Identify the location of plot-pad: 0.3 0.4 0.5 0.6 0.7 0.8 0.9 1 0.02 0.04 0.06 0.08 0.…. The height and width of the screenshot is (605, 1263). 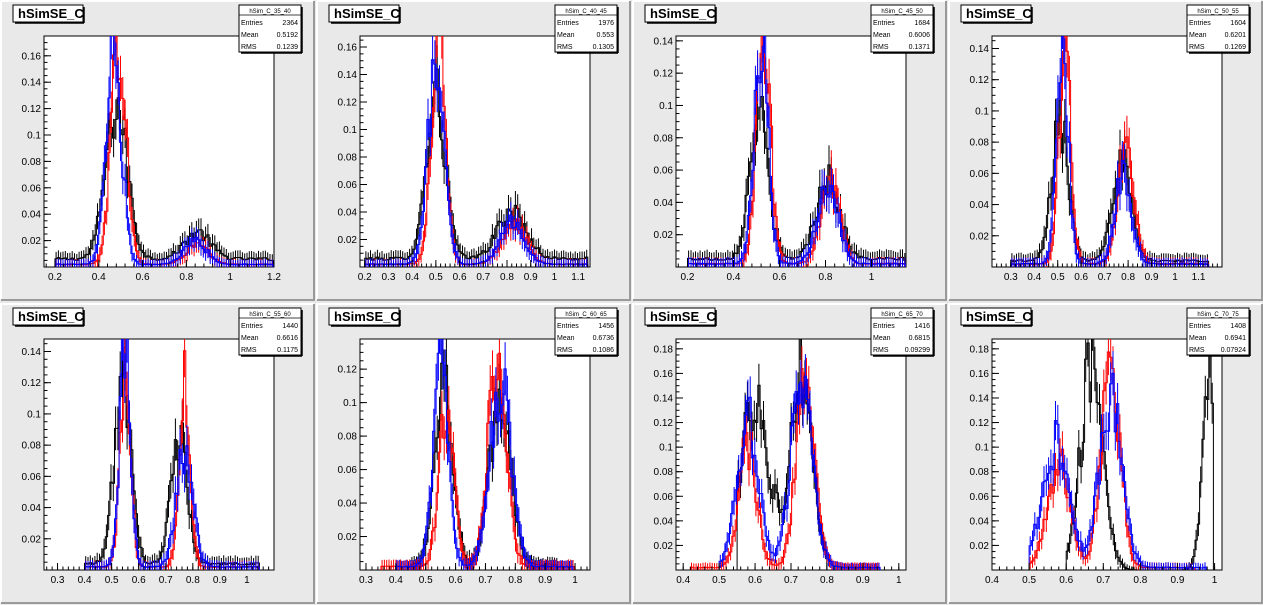
(473, 453).